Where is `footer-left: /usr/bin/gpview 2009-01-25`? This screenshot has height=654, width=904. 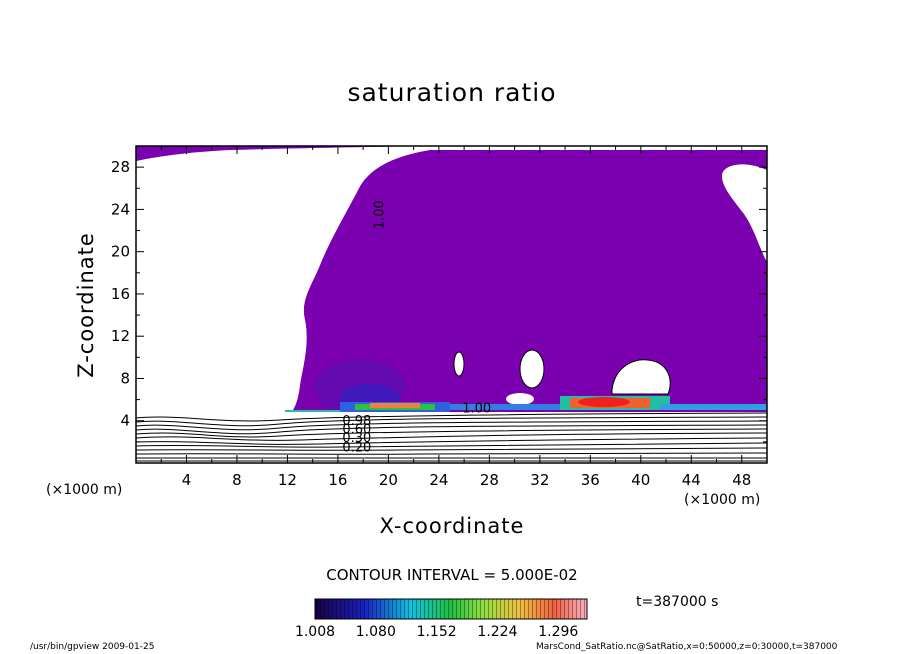
footer-left: /usr/bin/gpview 2009-01-25 is located at coordinates (92, 647).